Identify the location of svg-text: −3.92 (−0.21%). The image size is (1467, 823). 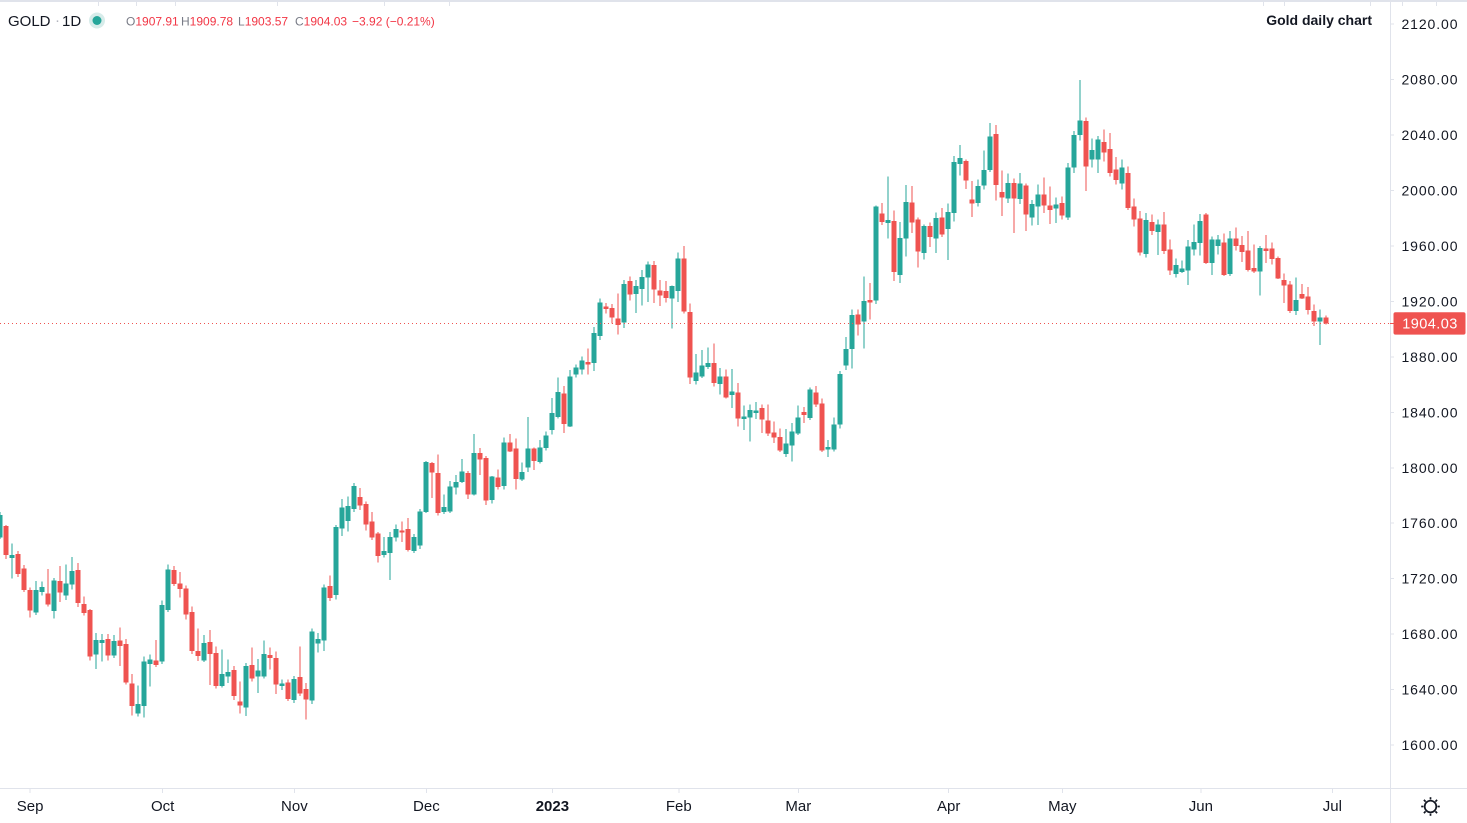
(393, 21).